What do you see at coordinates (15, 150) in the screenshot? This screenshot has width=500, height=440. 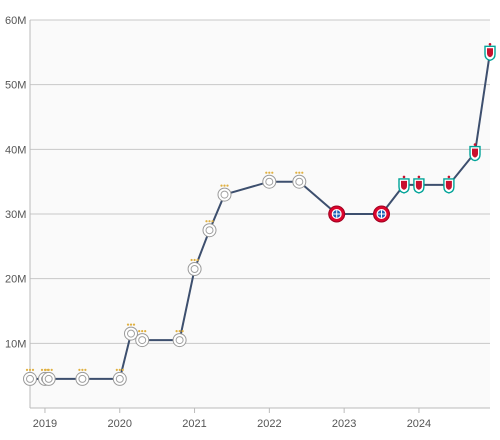 I see `y-tick-label: 40M` at bounding box center [15, 150].